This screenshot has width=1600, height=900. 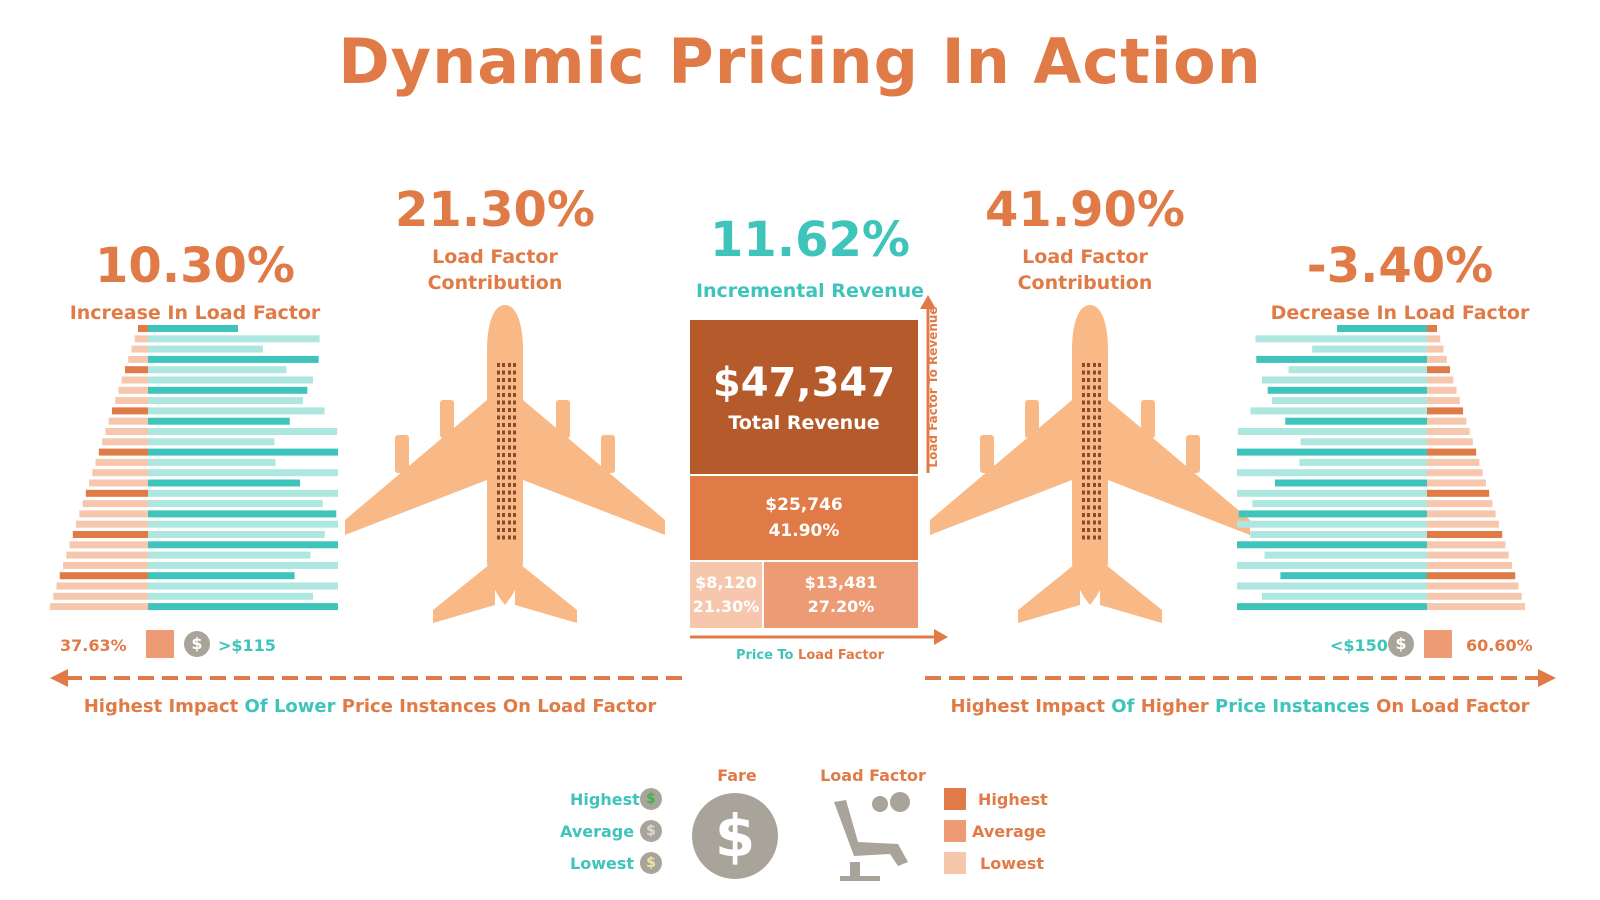 What do you see at coordinates (873, 775) in the screenshot?
I see `legend-load-title: Load Factor` at bounding box center [873, 775].